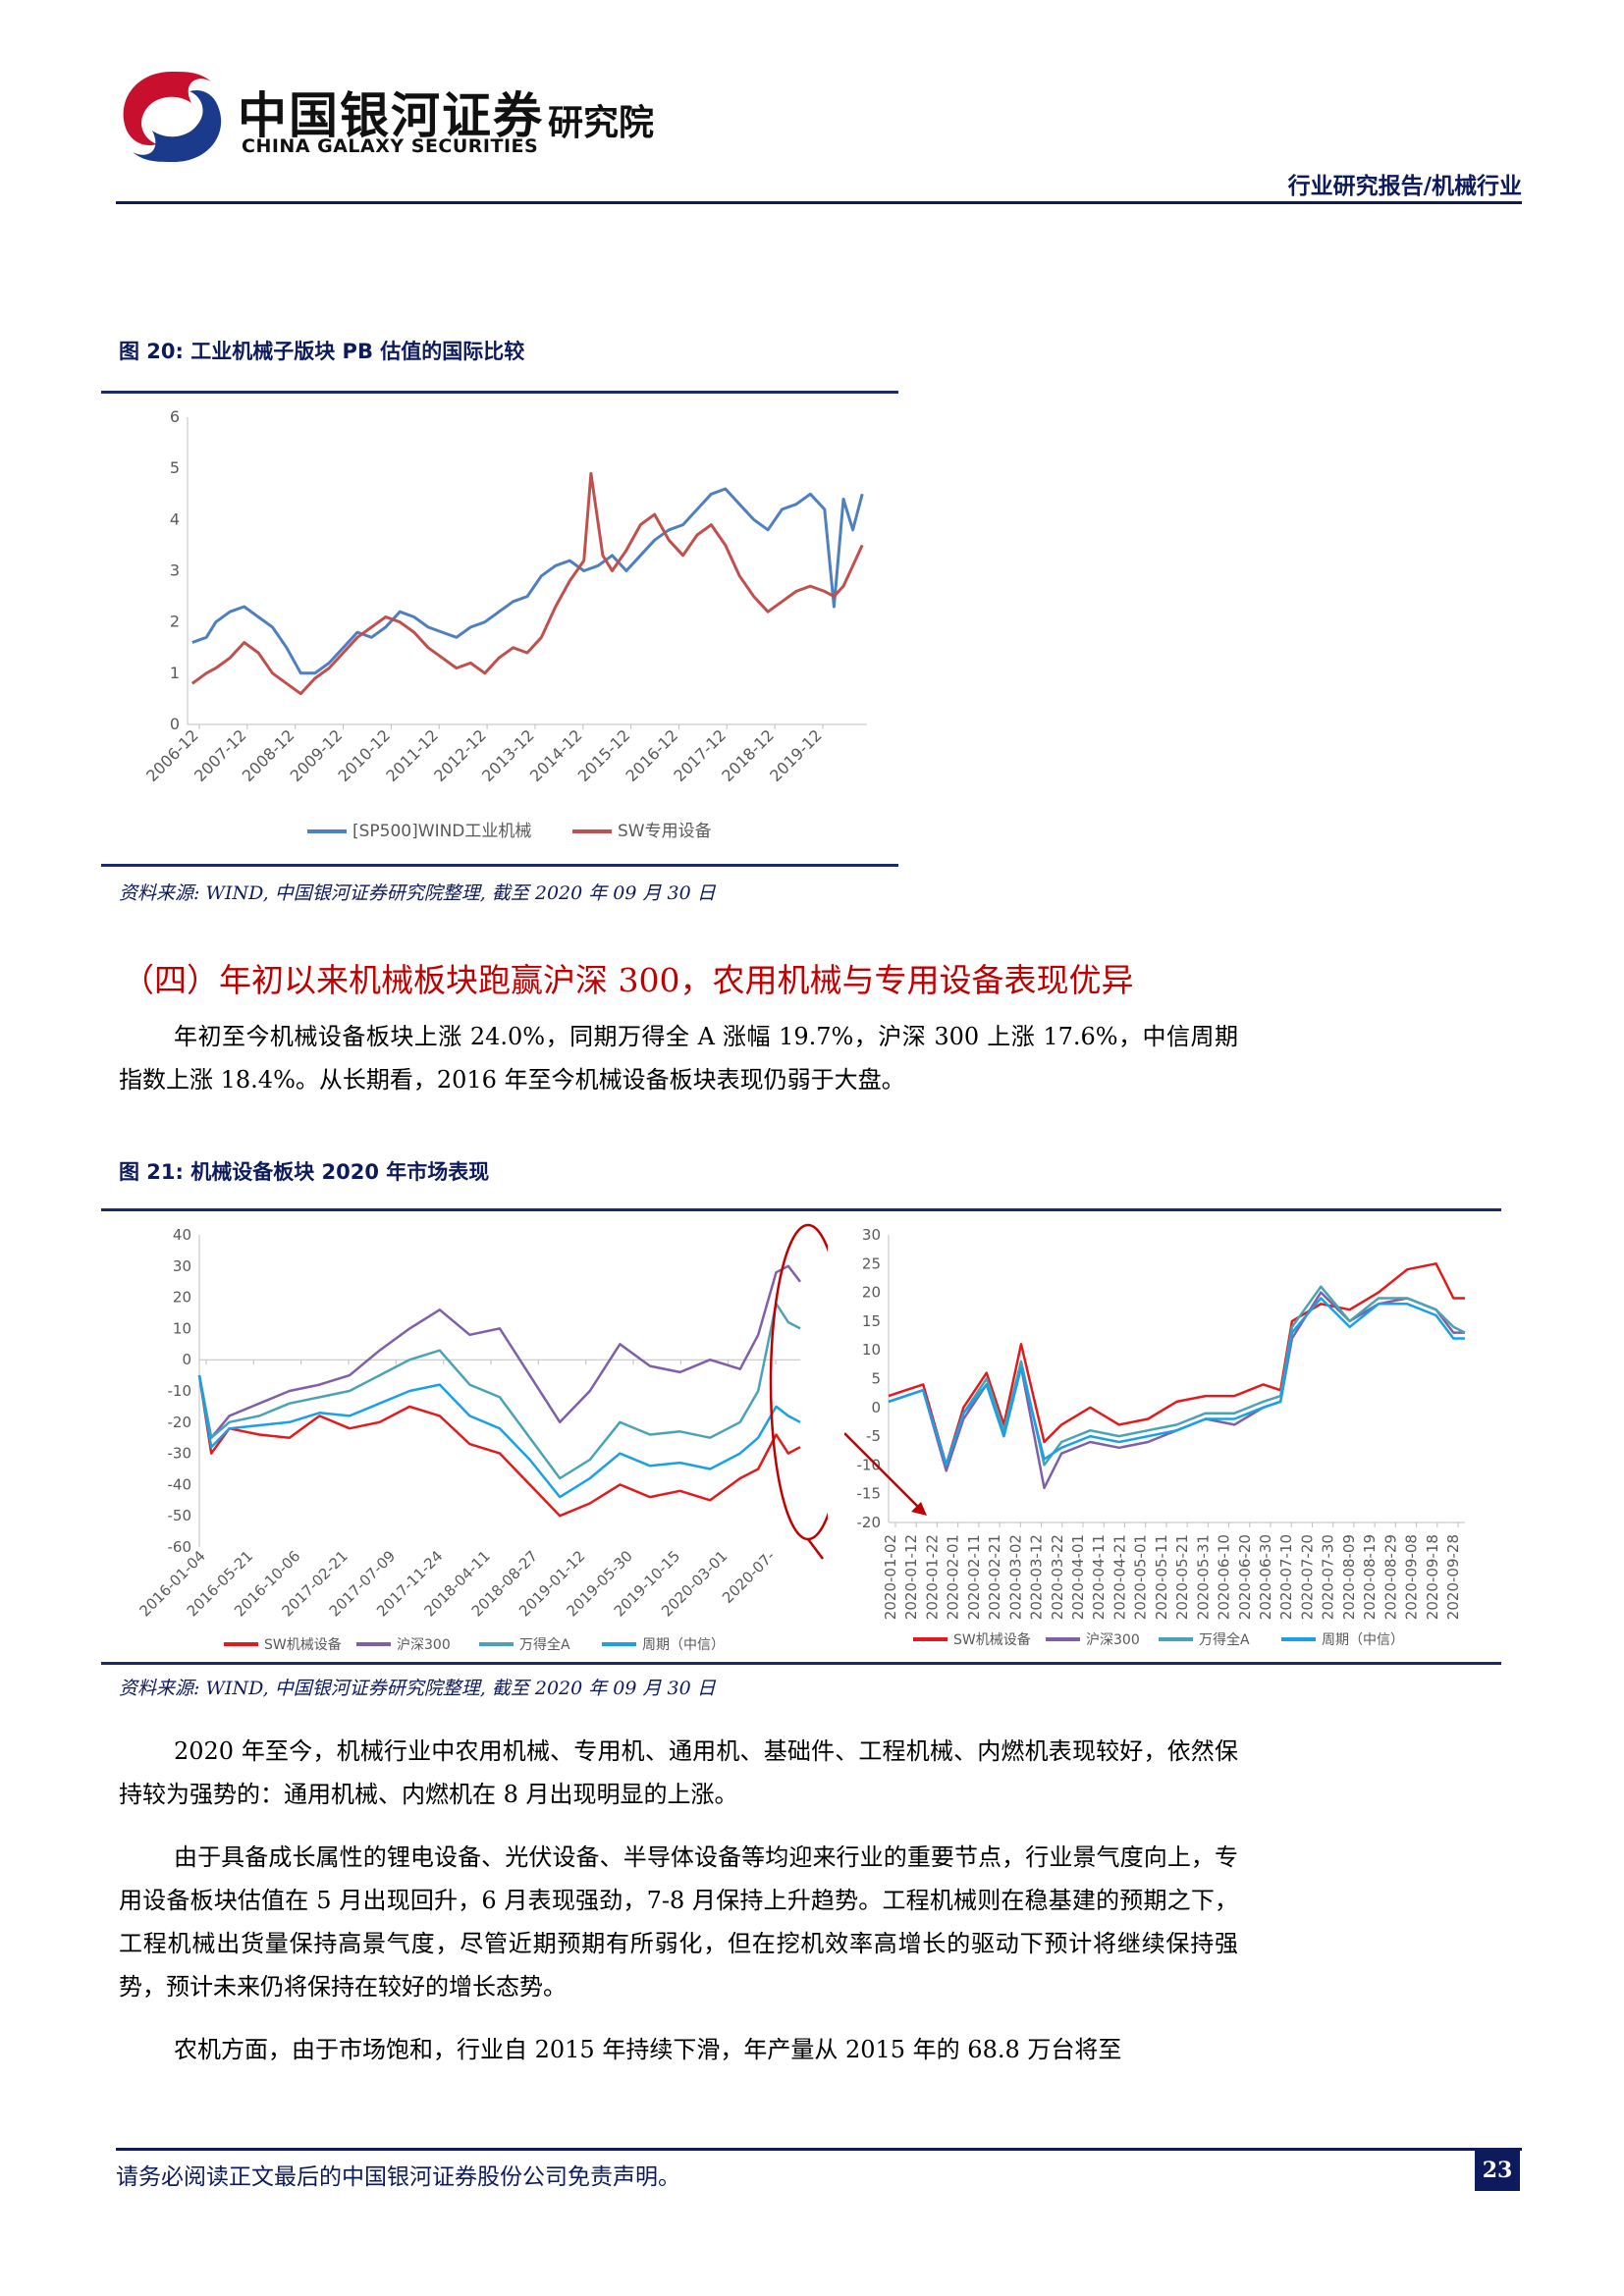  I want to click on x-tick-label: 2020-08-29, so click(1390, 1577).